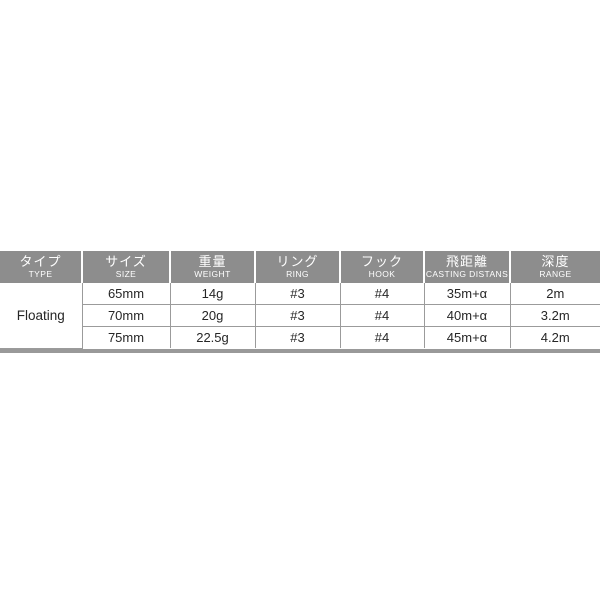 The width and height of the screenshot is (600, 600). What do you see at coordinates (126, 261) in the screenshot?
I see `header-size-jp: サイズ` at bounding box center [126, 261].